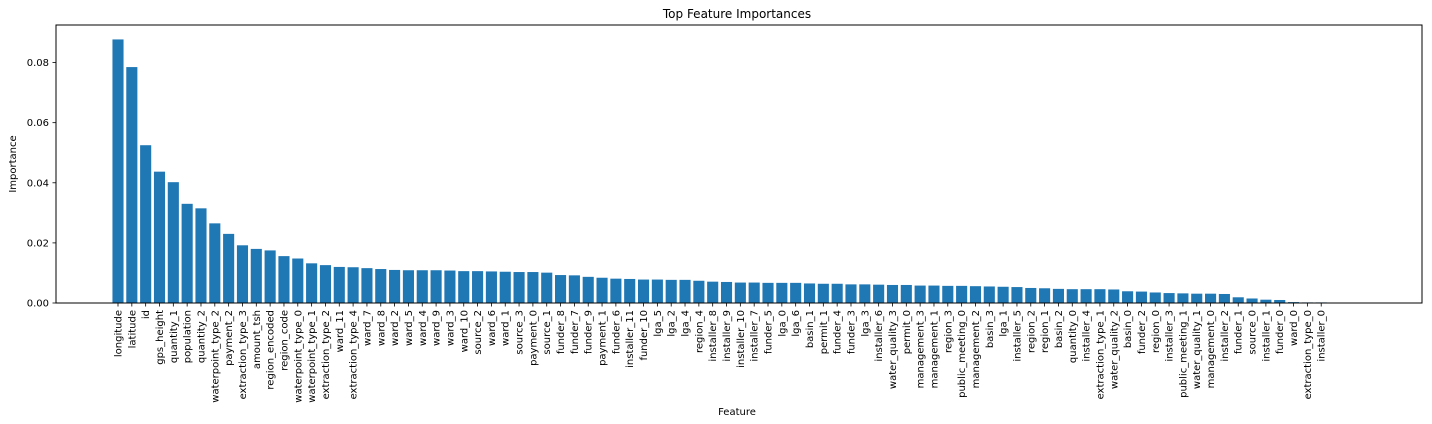 The width and height of the screenshot is (1432, 424). I want to click on x-tick-label: gps_height, so click(160, 337).